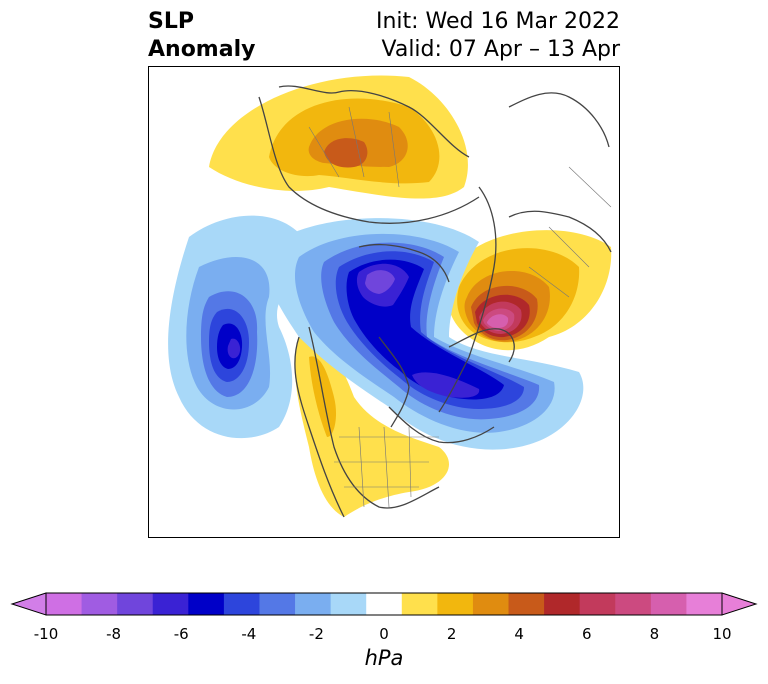 The image size is (768, 684). I want to click on valid-range: Valid: 07 Apr – 13 Apr, so click(501, 49).